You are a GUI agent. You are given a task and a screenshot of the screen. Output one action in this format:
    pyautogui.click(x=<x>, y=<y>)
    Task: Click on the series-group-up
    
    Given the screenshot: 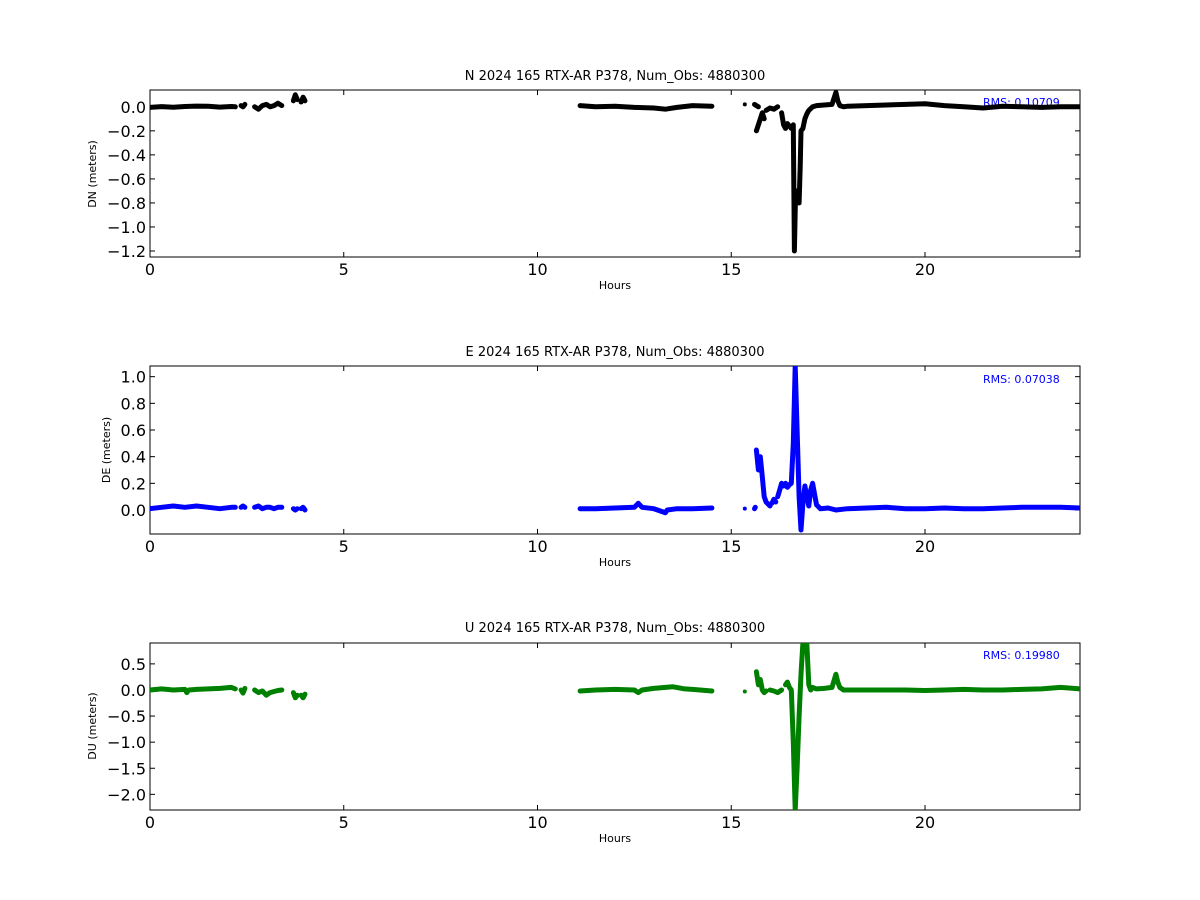 What is the action you would take?
    pyautogui.click(x=615, y=726)
    